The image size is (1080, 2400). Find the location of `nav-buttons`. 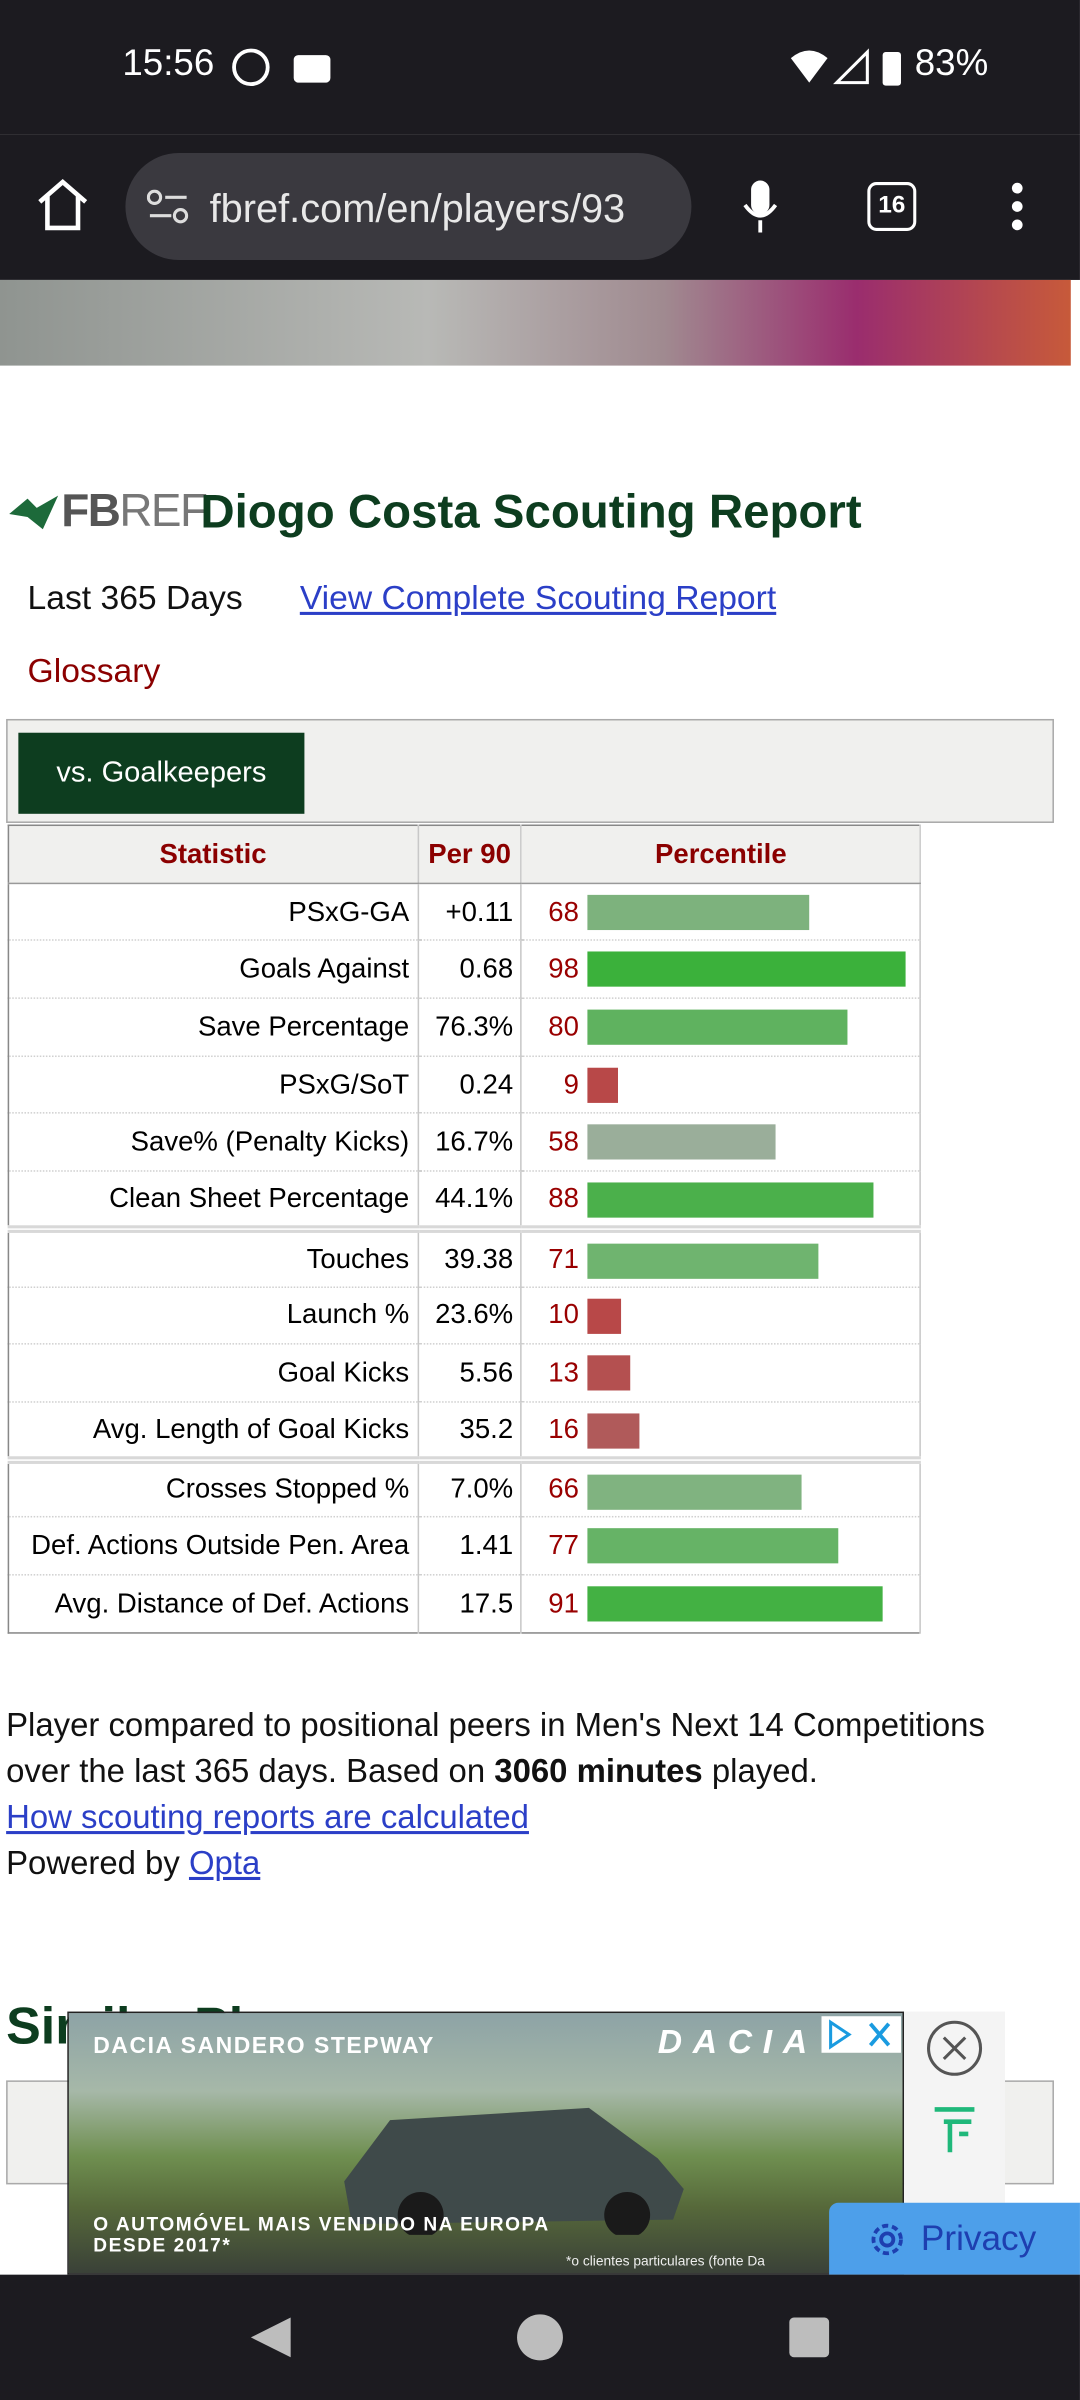

nav-buttons is located at coordinates (543, 2337).